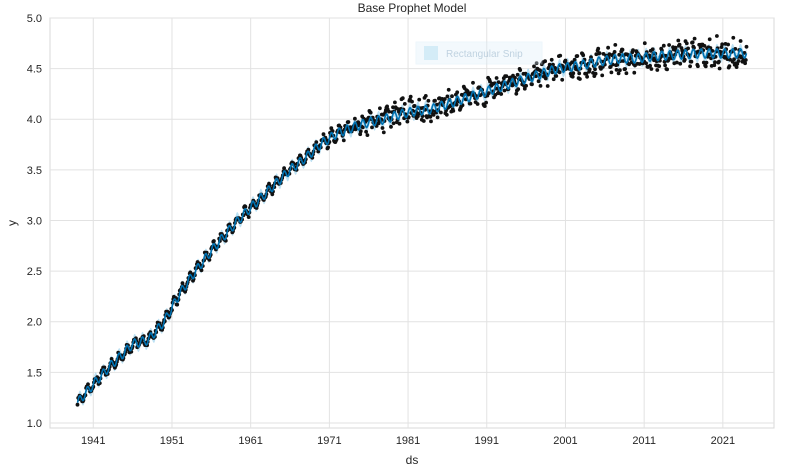 The width and height of the screenshot is (788, 471). Describe the element at coordinates (484, 54) in the screenshot. I see `legend-label: Rectangular Snip` at that location.